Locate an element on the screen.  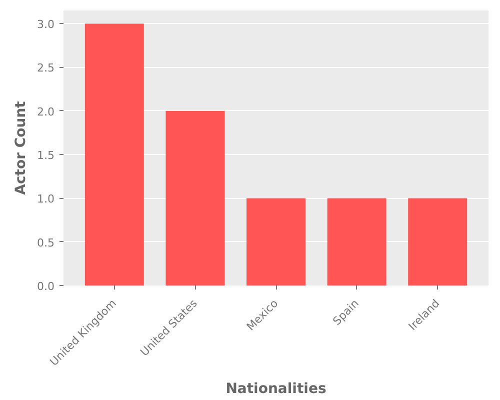
y-tick-label: 2.5 is located at coordinates (46, 68).